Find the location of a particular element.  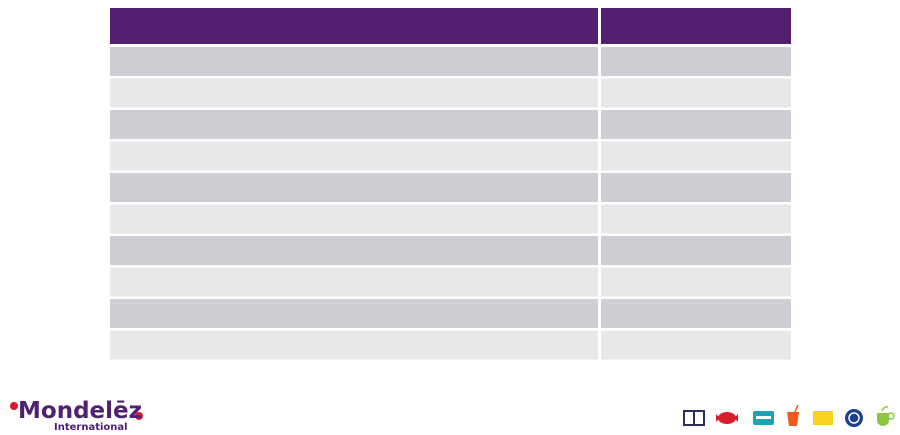

brand-icons is located at coordinates (789, 415).